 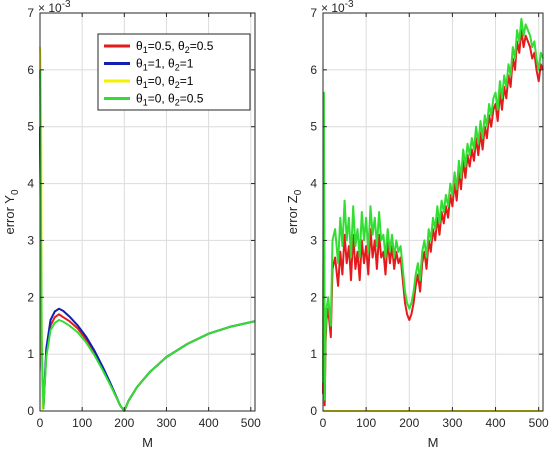 I want to click on legend-entry-label: θ1=0.5, θ2=0.5, so click(x=175, y=47).